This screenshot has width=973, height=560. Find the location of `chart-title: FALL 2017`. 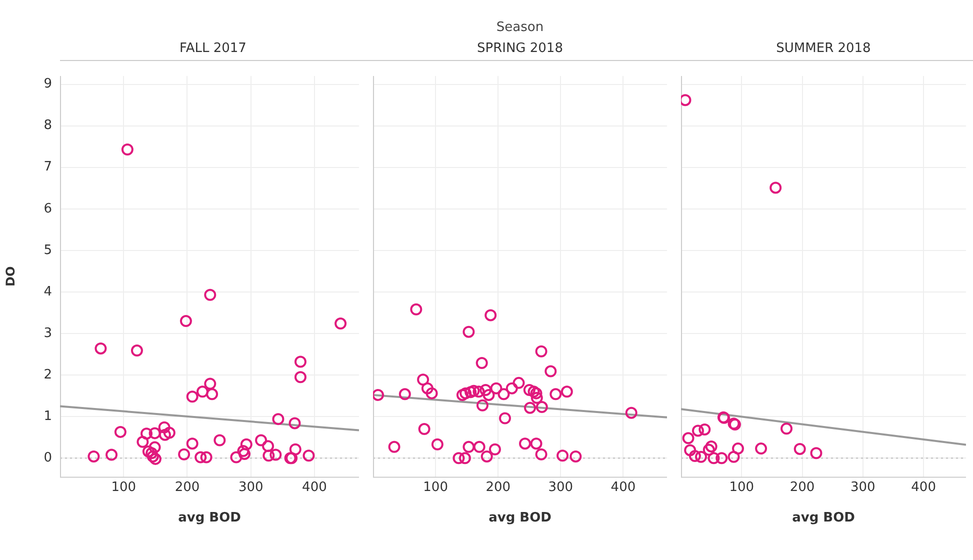

chart-title: FALL 2017 is located at coordinates (213, 49).